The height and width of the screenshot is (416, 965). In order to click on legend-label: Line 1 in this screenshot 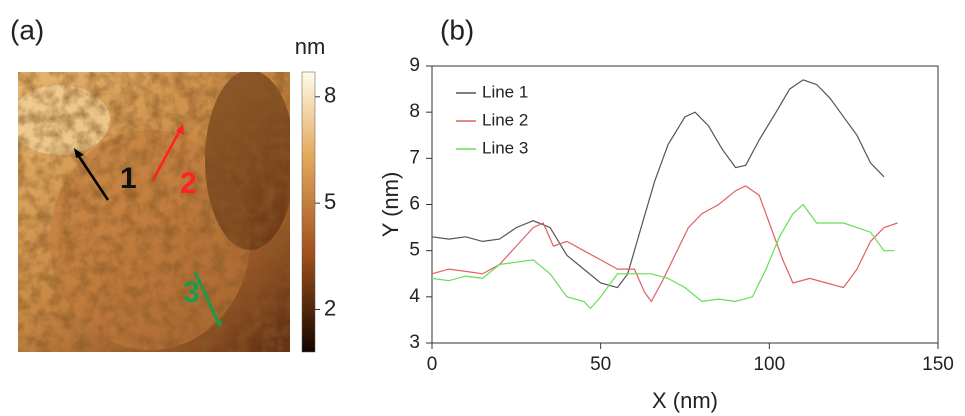, I will do `click(505, 91)`.